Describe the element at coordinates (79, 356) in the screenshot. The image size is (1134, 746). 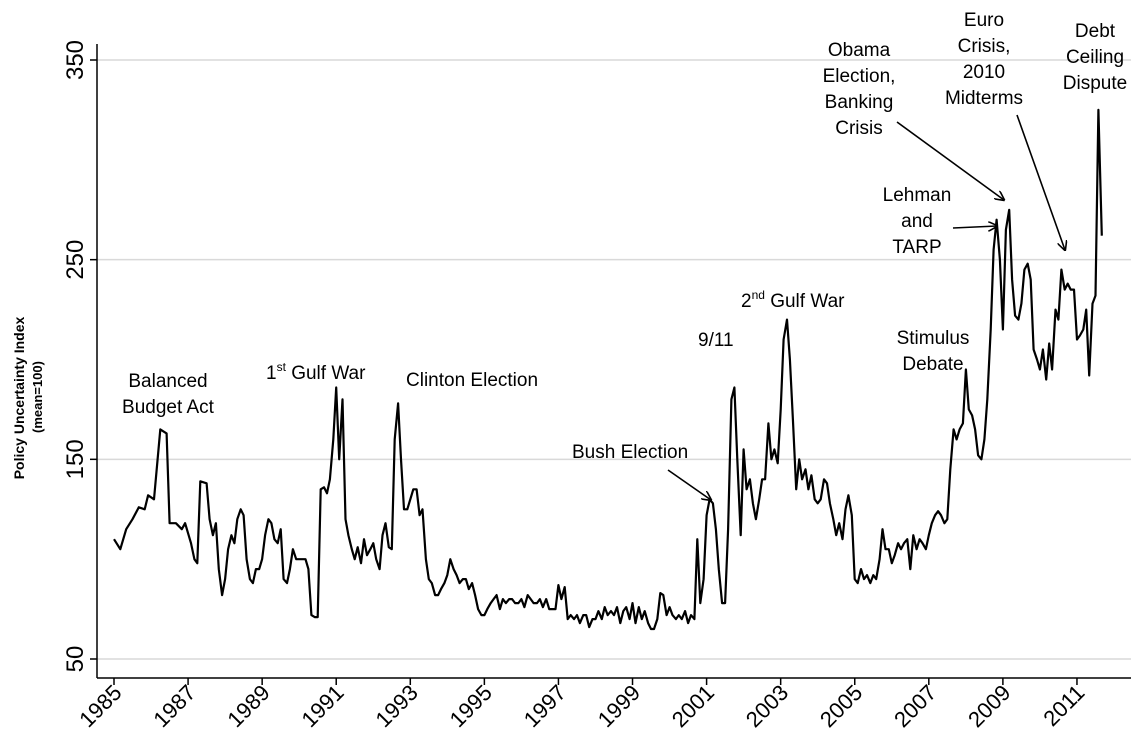
I see `y-axis-ticks: 50 150 250 350` at that location.